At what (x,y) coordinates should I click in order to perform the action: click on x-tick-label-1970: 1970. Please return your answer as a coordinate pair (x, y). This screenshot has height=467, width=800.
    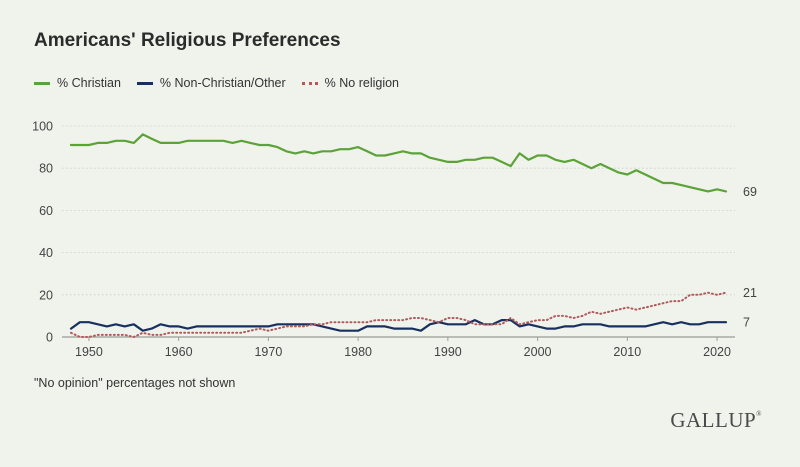
    Looking at the image, I should click on (268, 352).